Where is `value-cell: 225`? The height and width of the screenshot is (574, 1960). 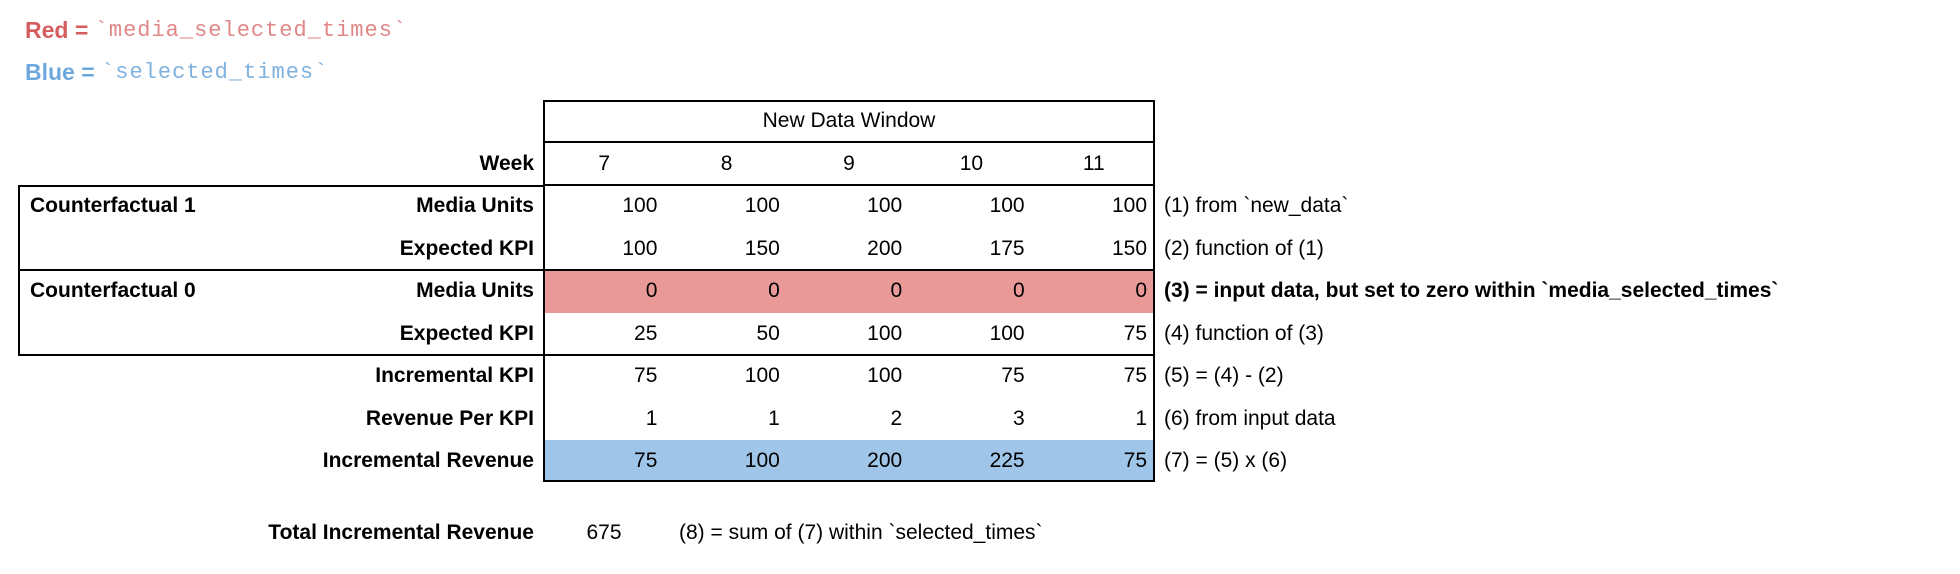 value-cell: 225 is located at coordinates (1007, 460).